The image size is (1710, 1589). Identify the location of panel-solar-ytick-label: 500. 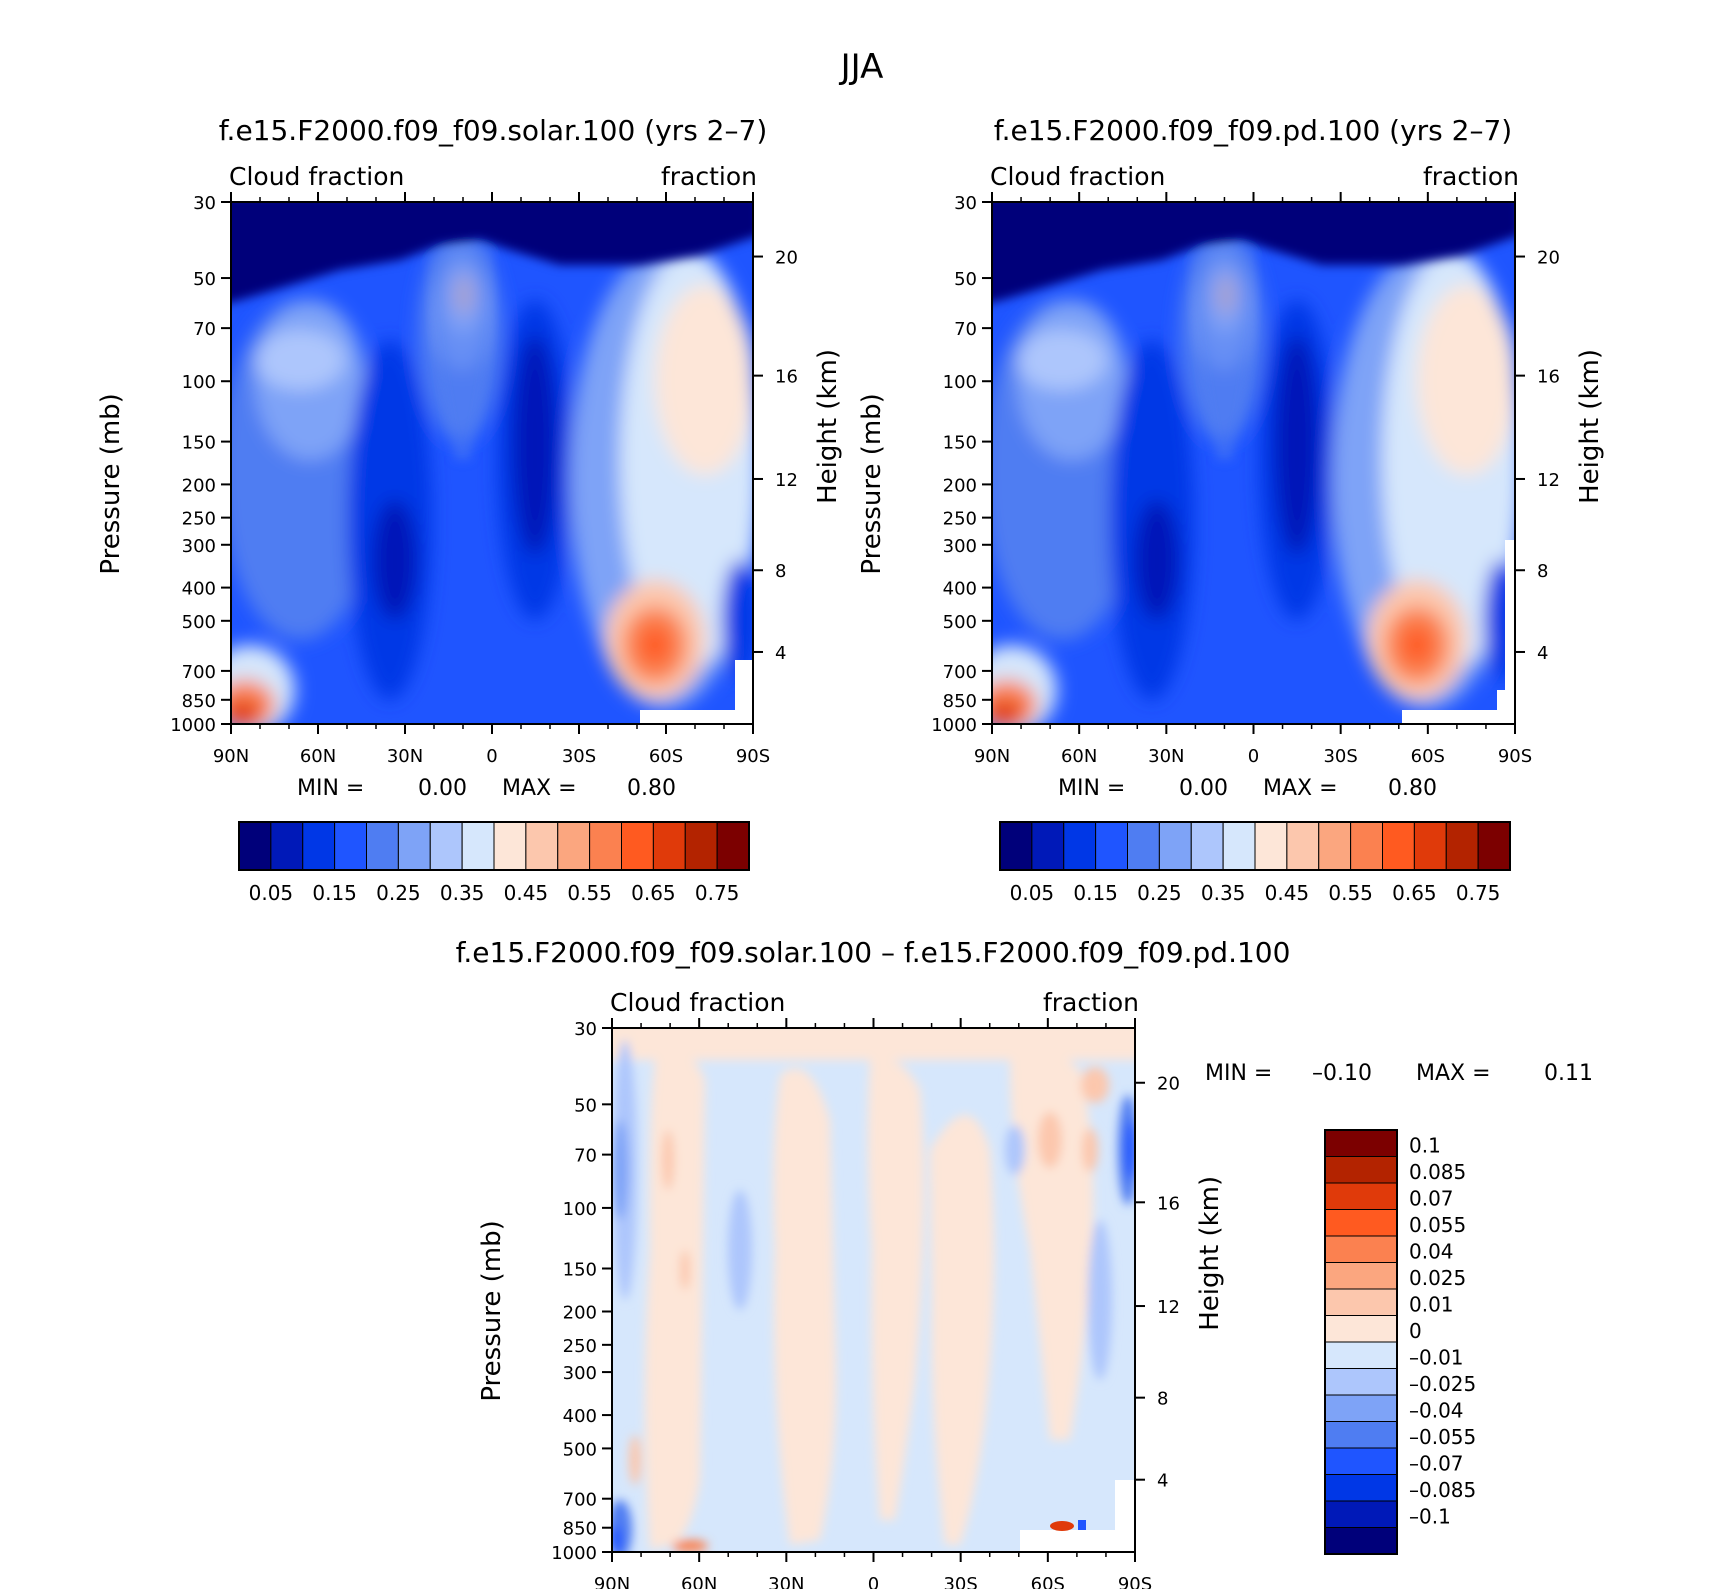
(199, 622).